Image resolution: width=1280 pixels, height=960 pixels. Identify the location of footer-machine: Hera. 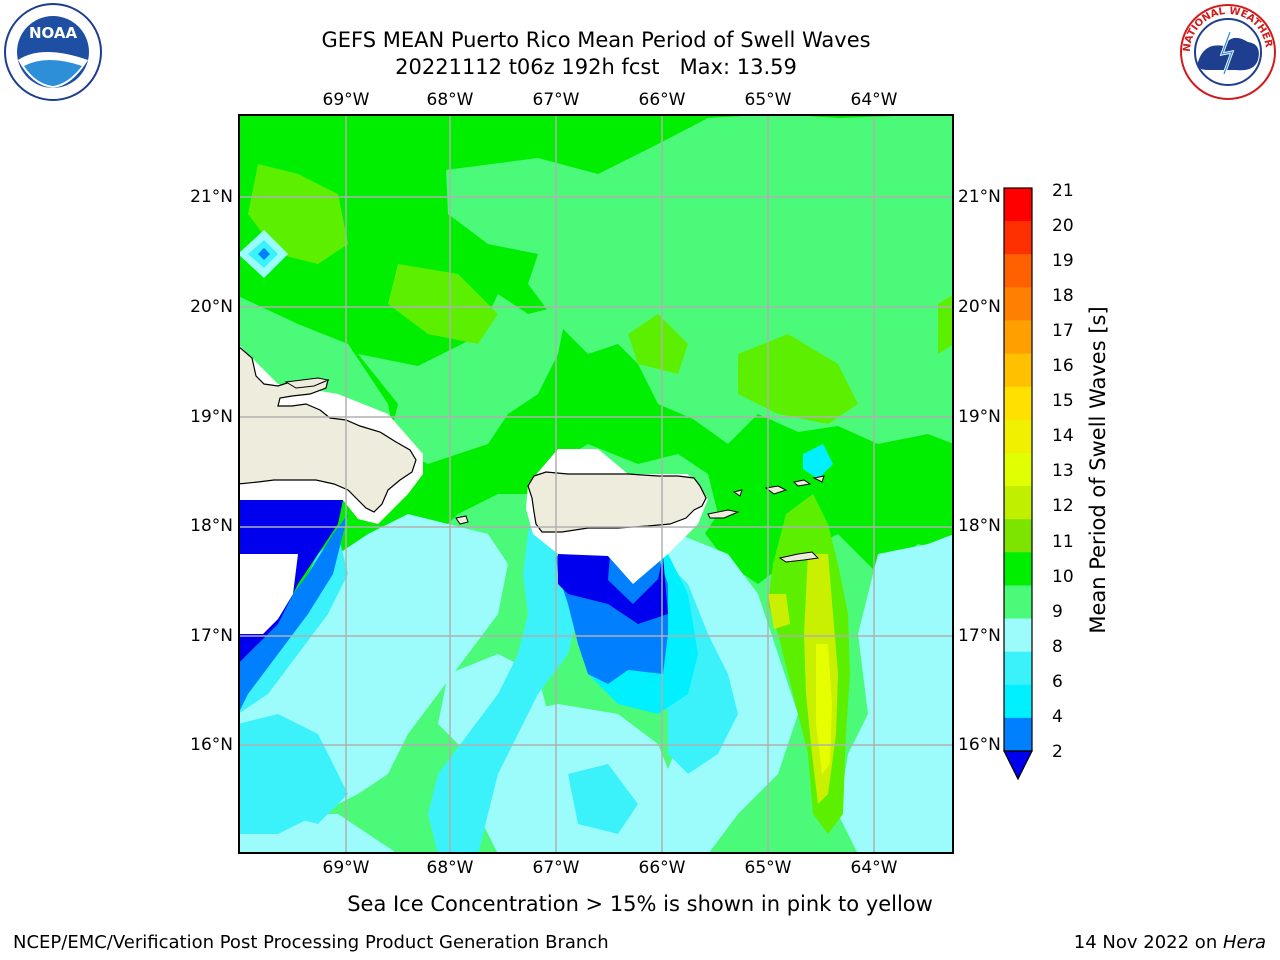
(1244, 942).